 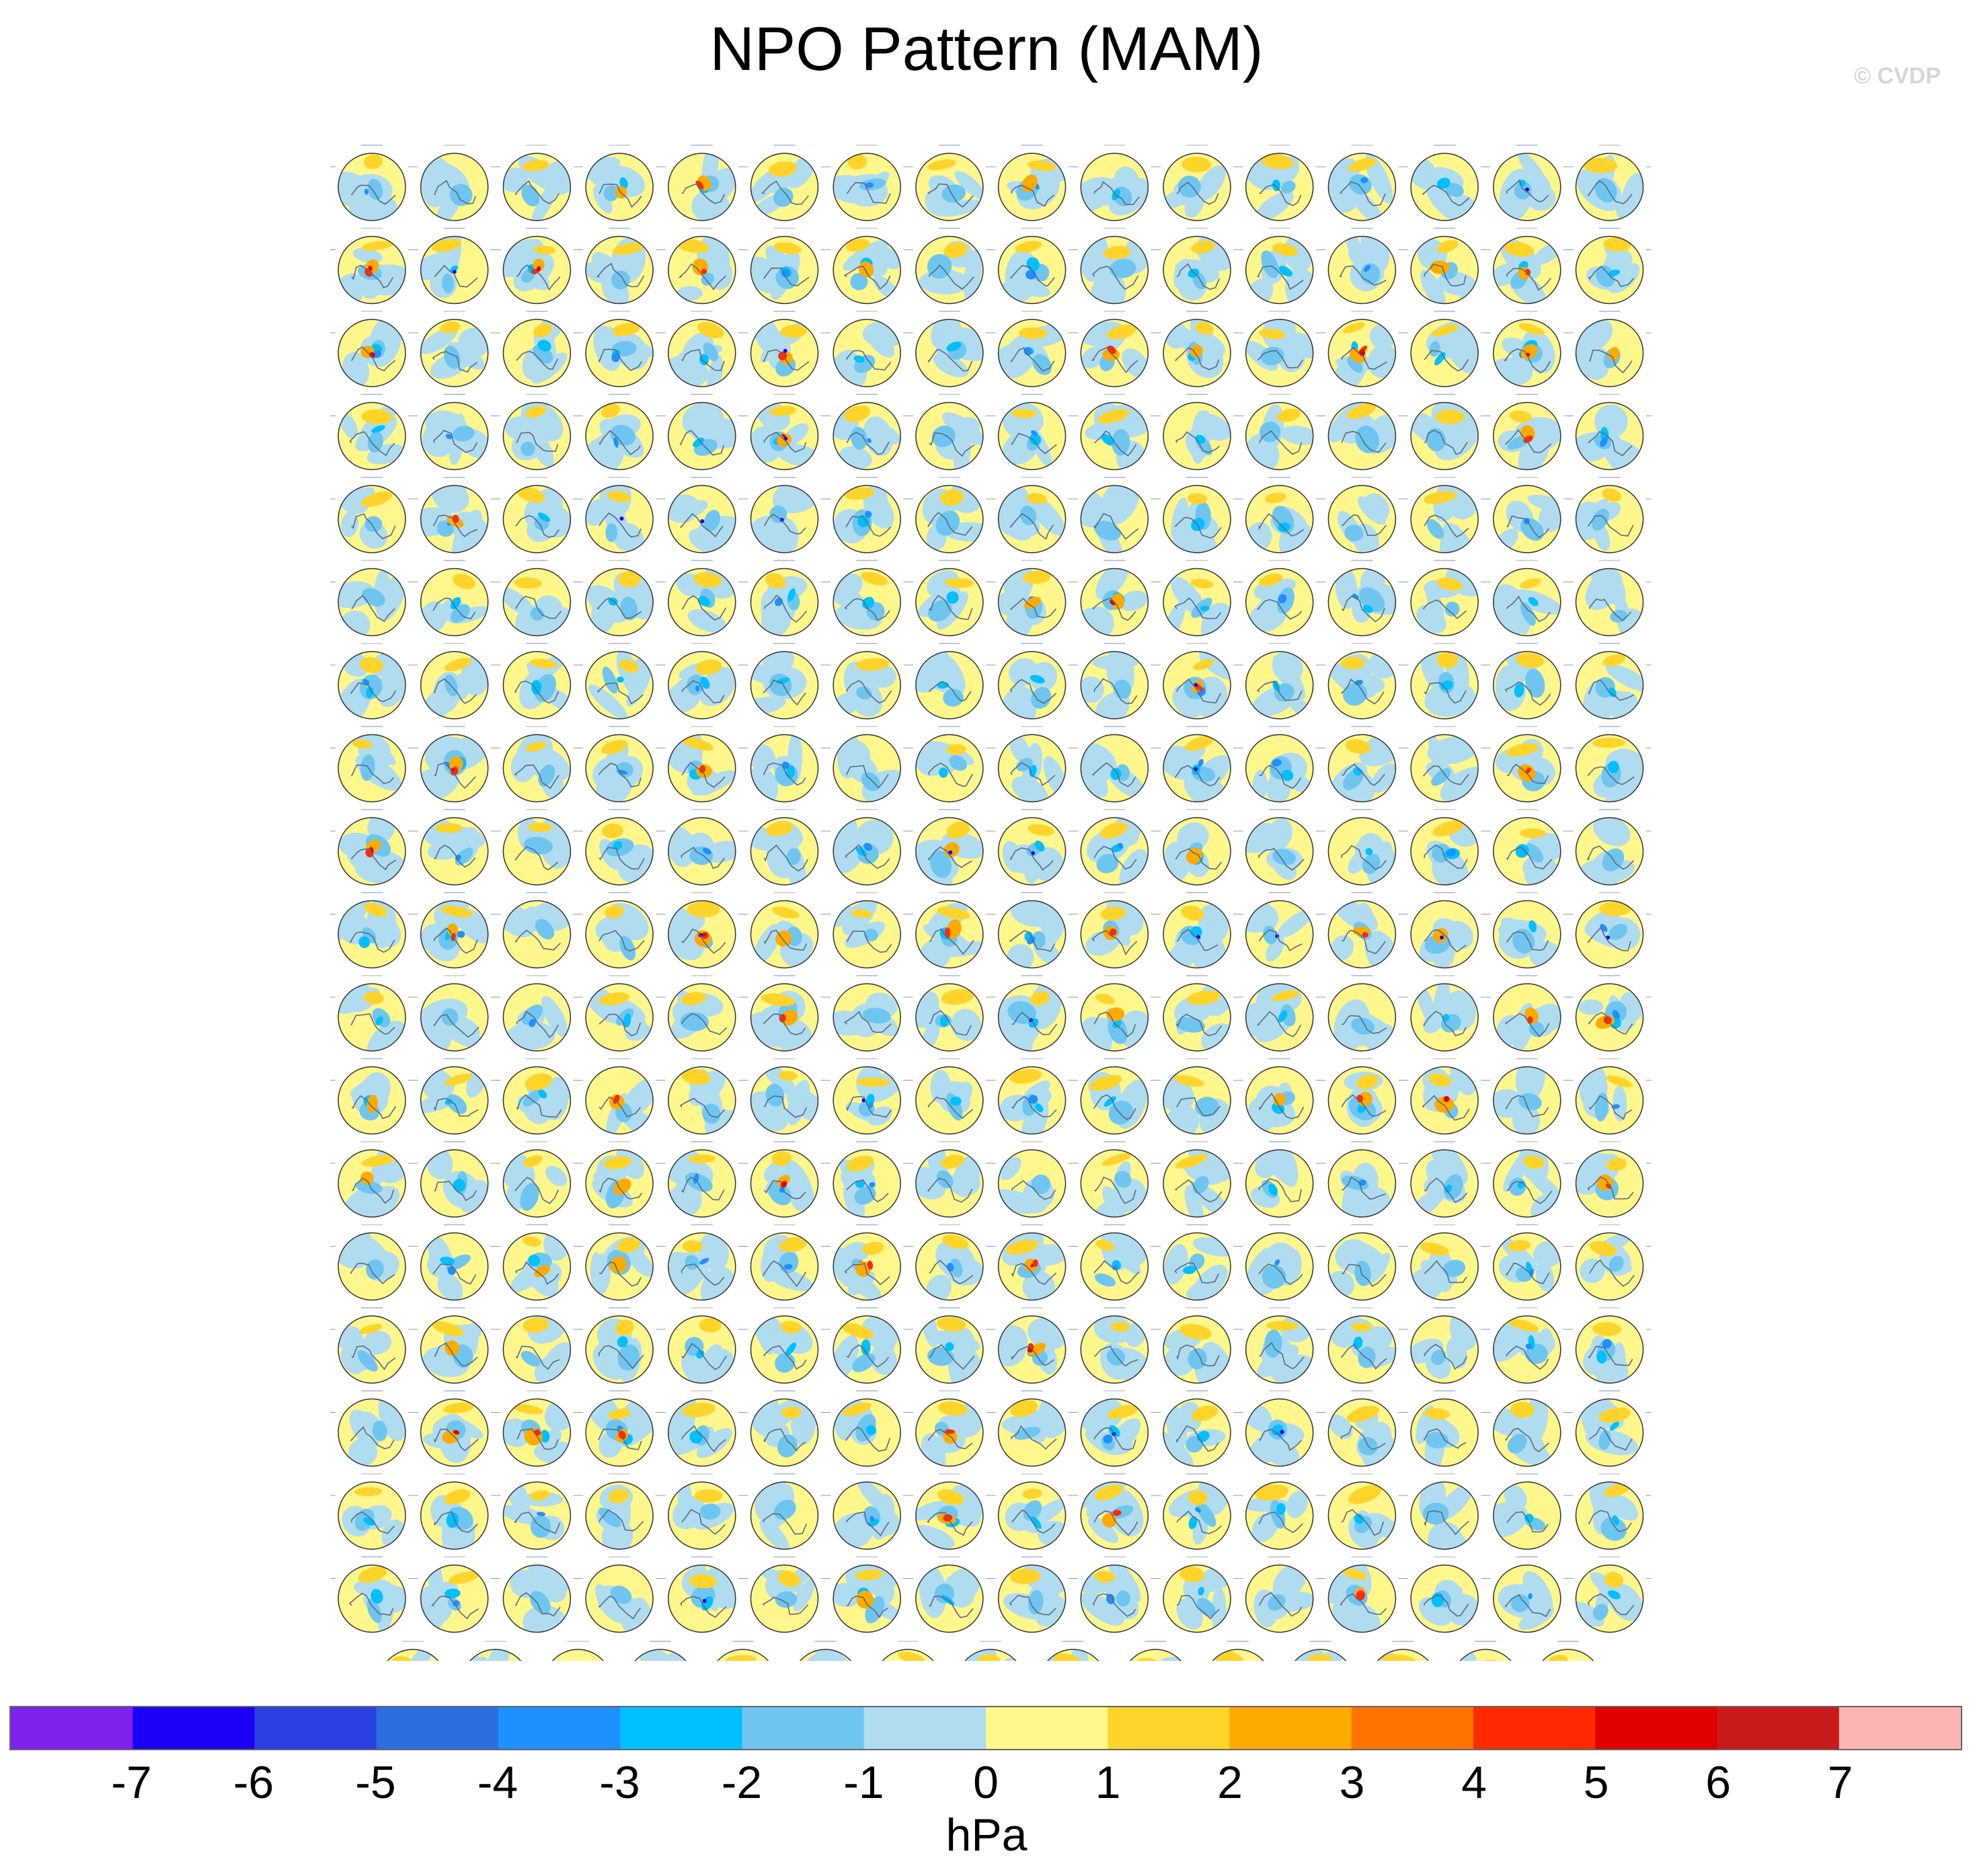 I want to click on colorbar-tick-label: 4, so click(x=1474, y=1782).